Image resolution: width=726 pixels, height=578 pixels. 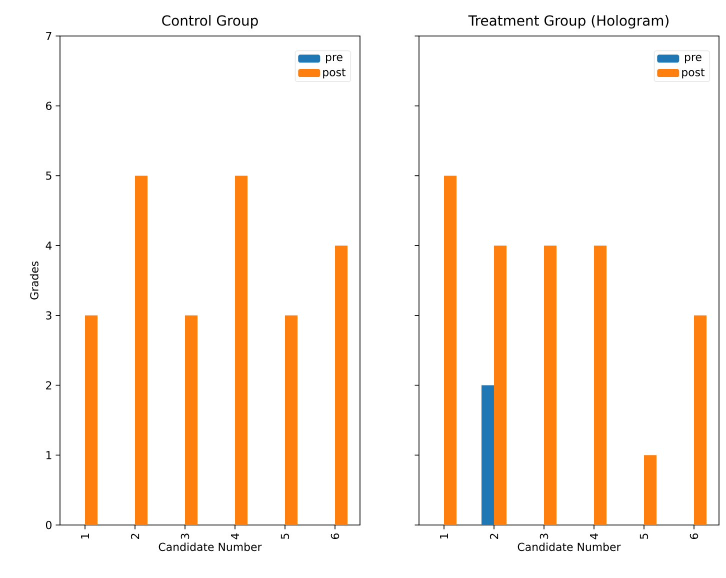 What do you see at coordinates (210, 22) in the screenshot?
I see `chart-title: Control Group` at bounding box center [210, 22].